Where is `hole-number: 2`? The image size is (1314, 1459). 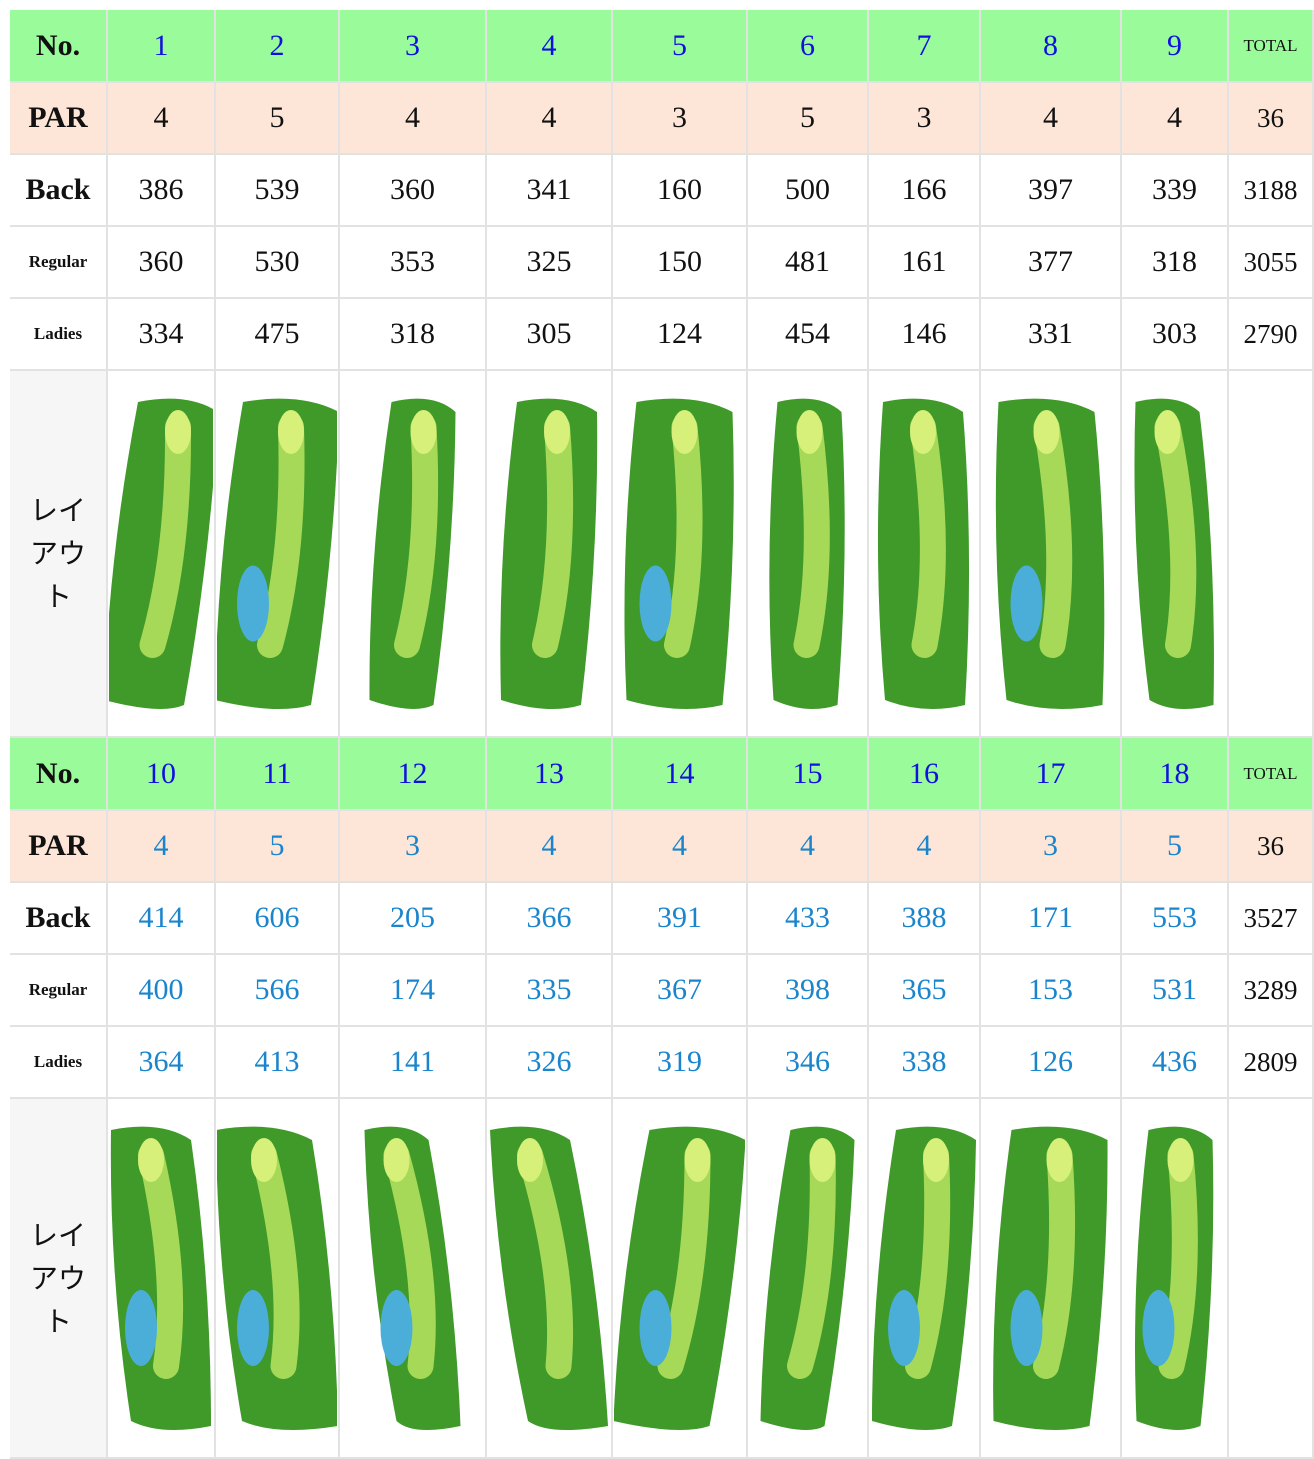
hole-number: 2 is located at coordinates (278, 46).